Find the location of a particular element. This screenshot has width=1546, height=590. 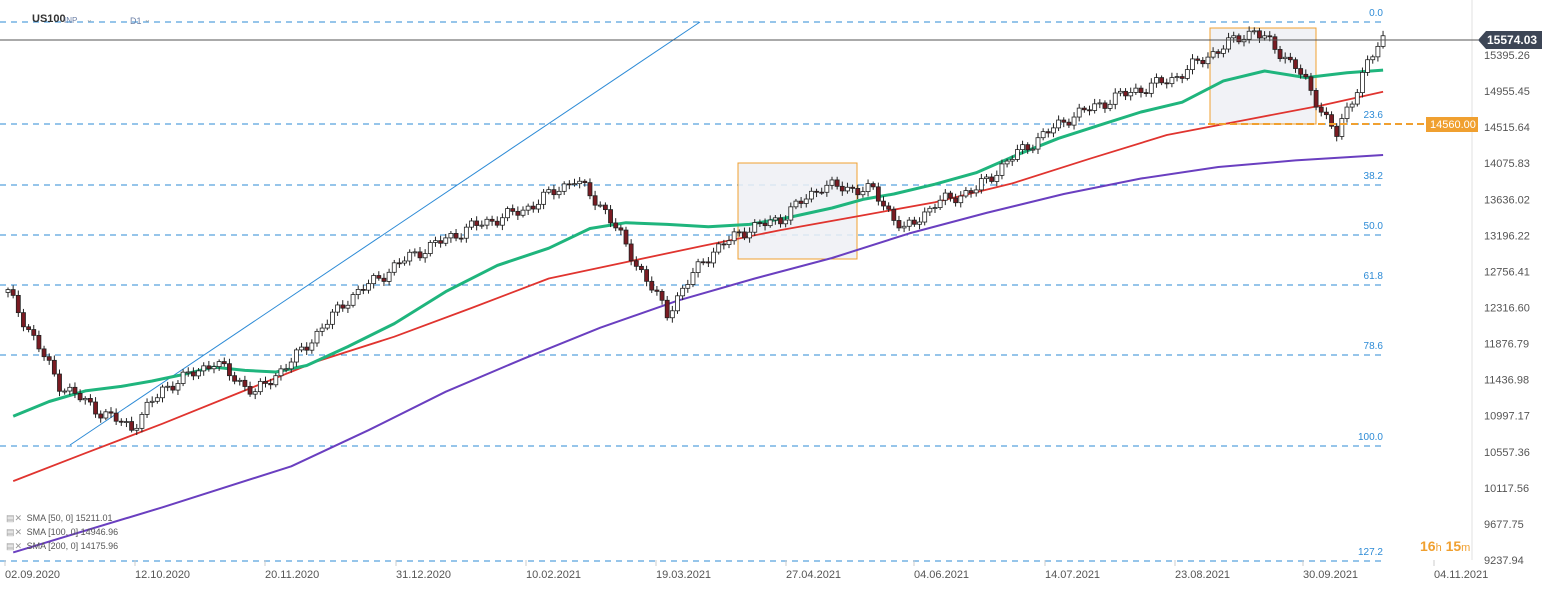

legend-sma50: ▤✕ SMA [50, 0] 15211.01 is located at coordinates (59, 518).